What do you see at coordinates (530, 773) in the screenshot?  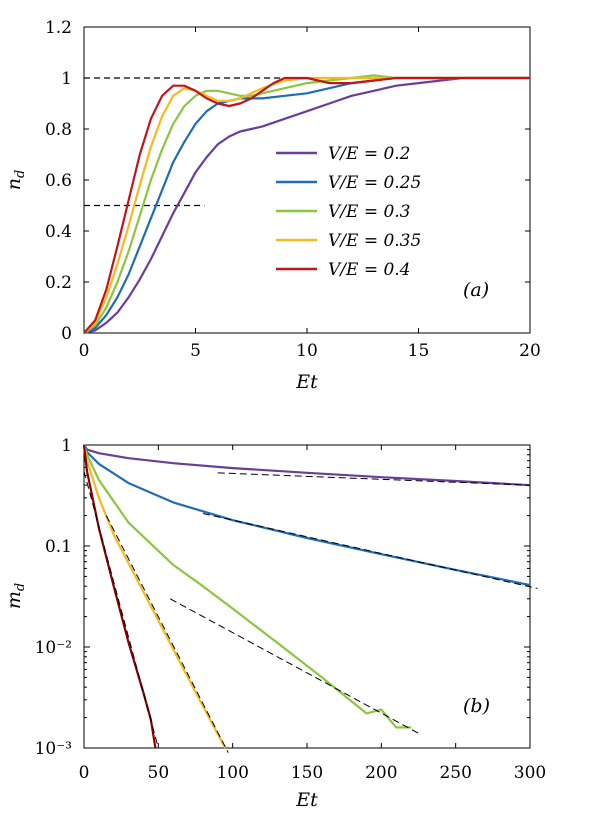 I see `panel-b-xtick-label: 300` at bounding box center [530, 773].